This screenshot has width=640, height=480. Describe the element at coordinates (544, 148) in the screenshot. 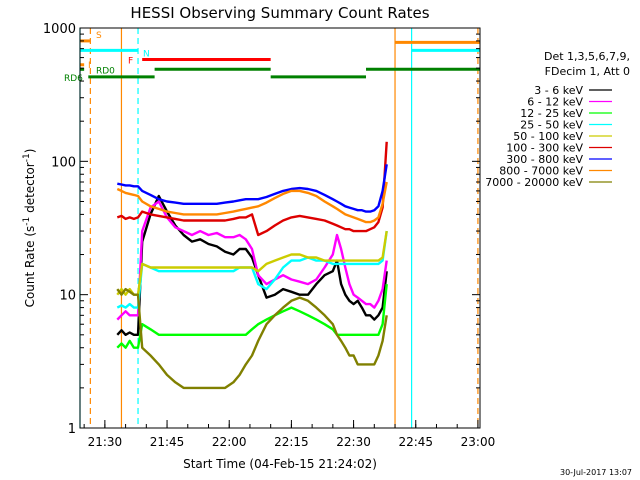

I see `legend-label-5: 100 - 300 keV` at that location.